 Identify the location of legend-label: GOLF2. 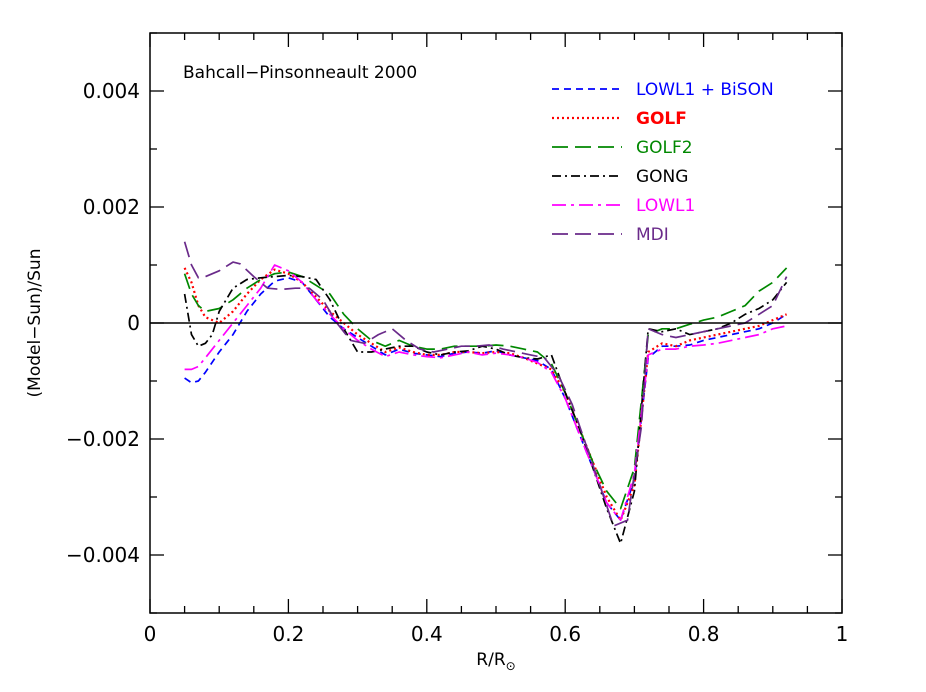
(664, 148).